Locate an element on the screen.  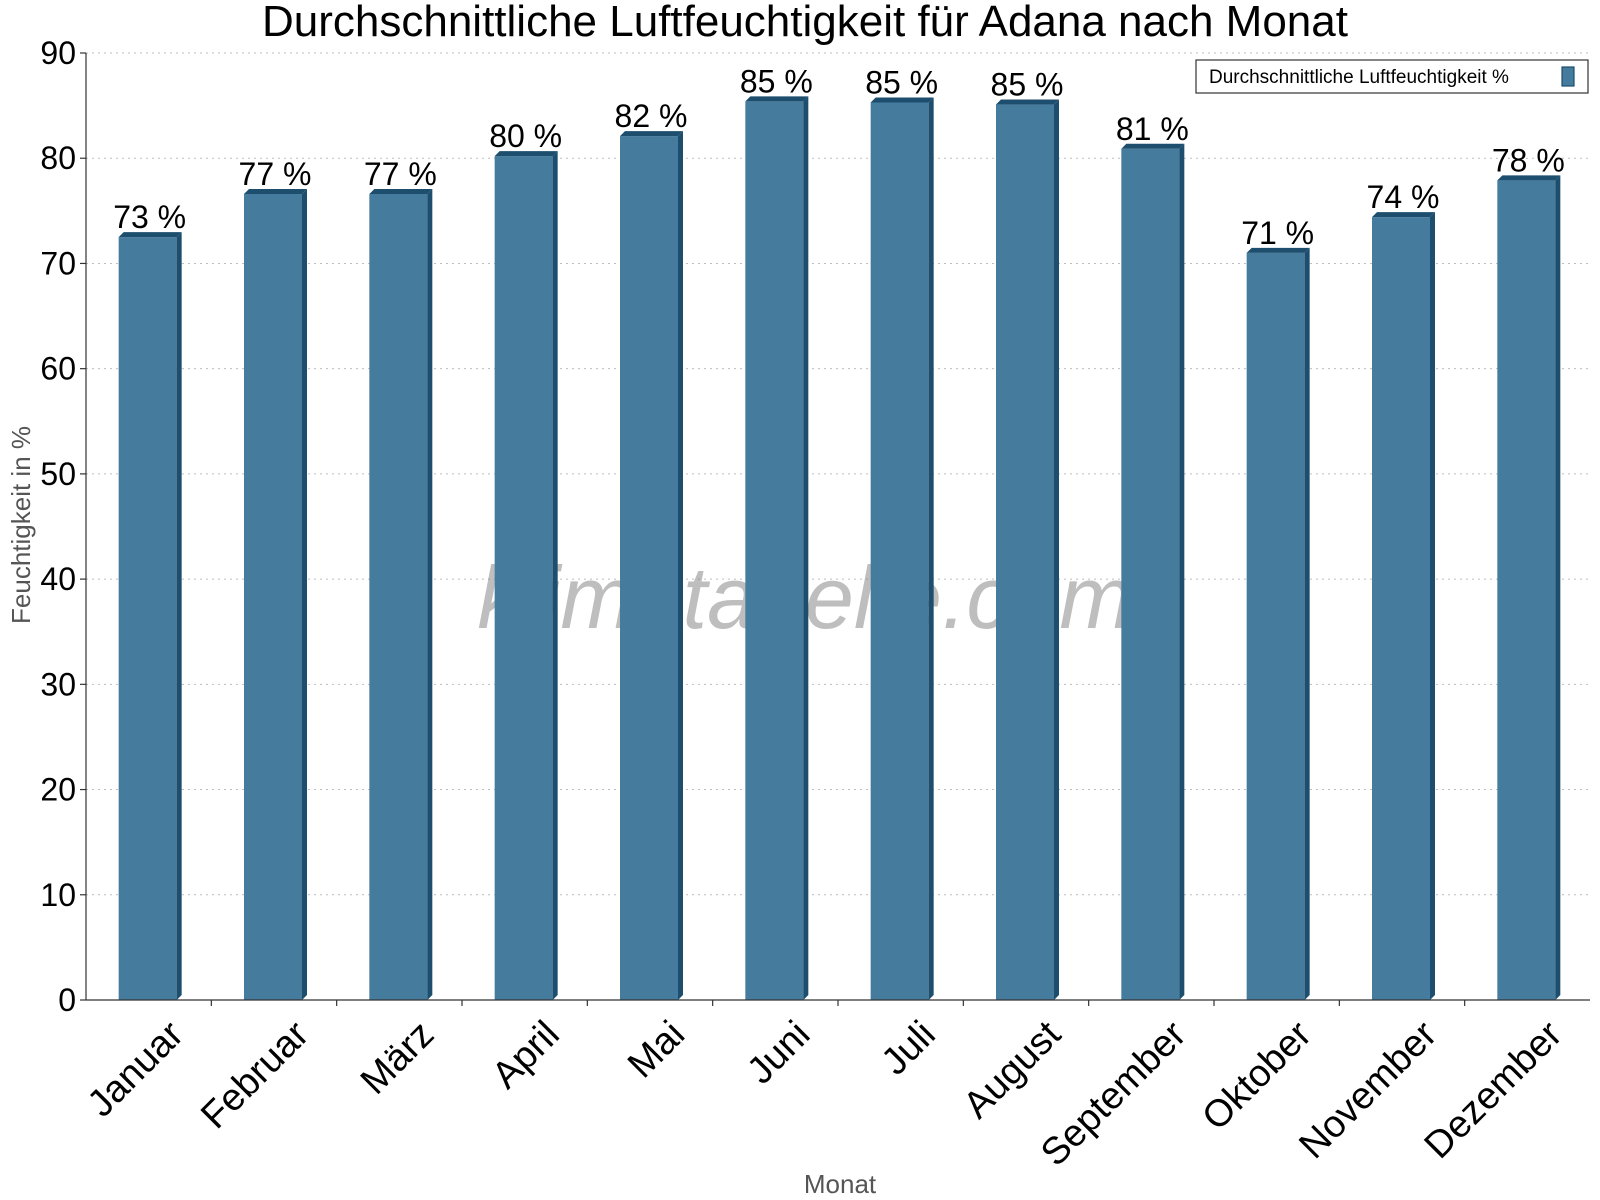
y-tick-label: 0 is located at coordinates (67, 1000).